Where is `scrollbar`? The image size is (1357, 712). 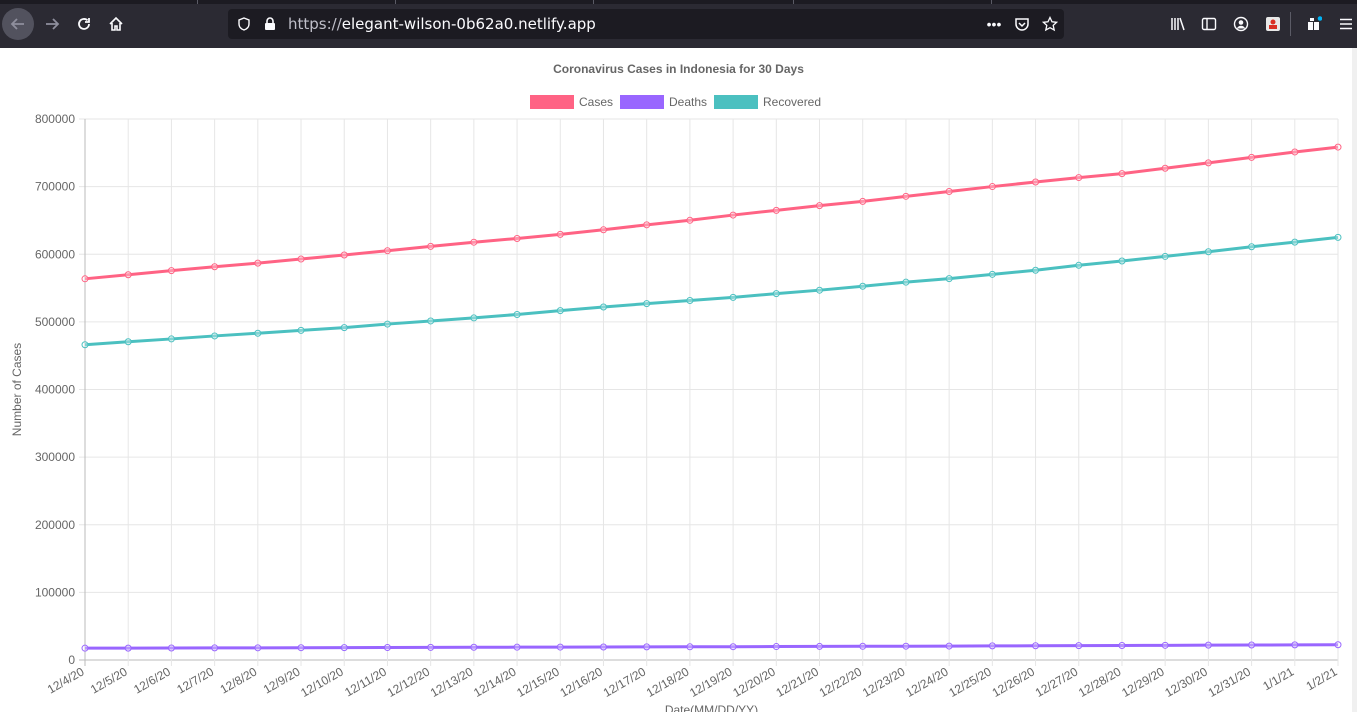 scrollbar is located at coordinates (1354, 380).